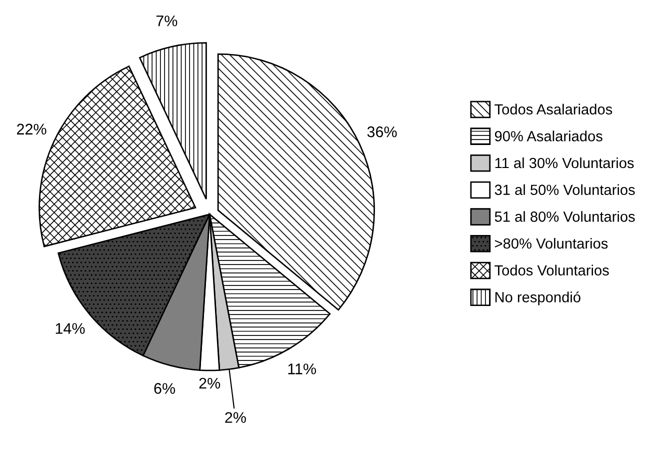  I want to click on legend-label: 11 al 30% Voluntarios, so click(564, 162).